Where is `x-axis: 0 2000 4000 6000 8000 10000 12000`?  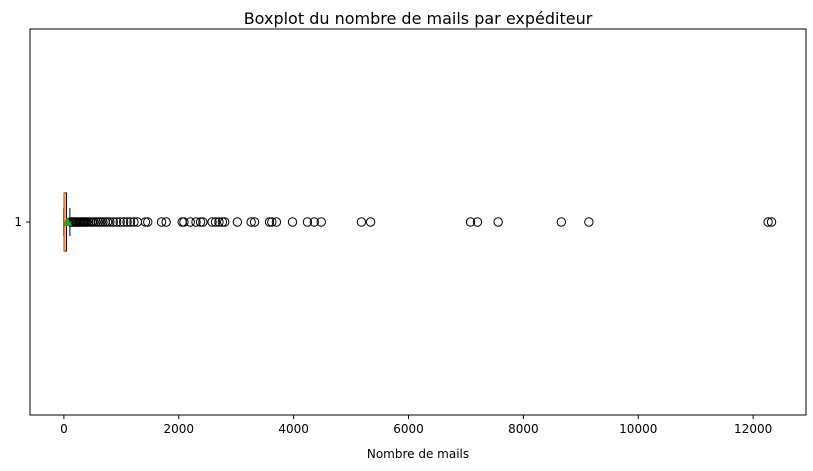
x-axis: 0 2000 4000 6000 8000 10000 12000 is located at coordinates (416, 425).